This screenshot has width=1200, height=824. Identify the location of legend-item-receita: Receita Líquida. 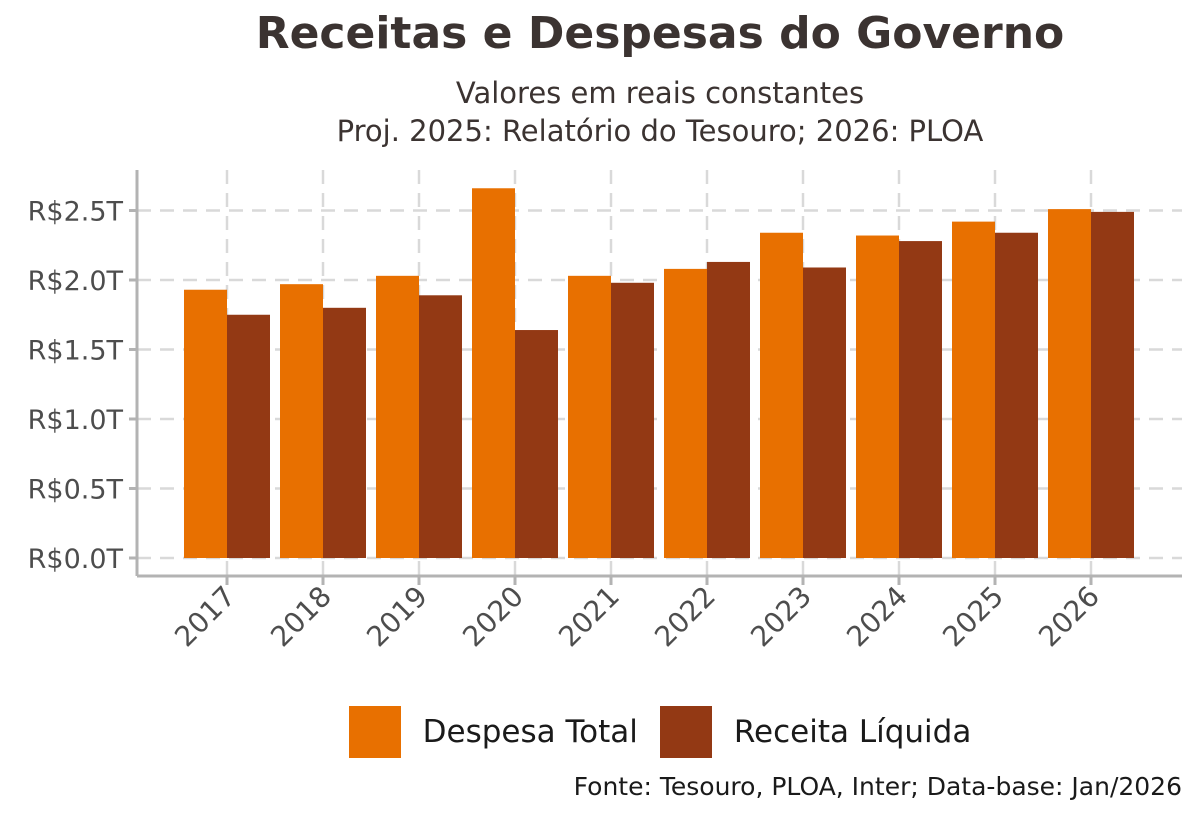
(815, 732).